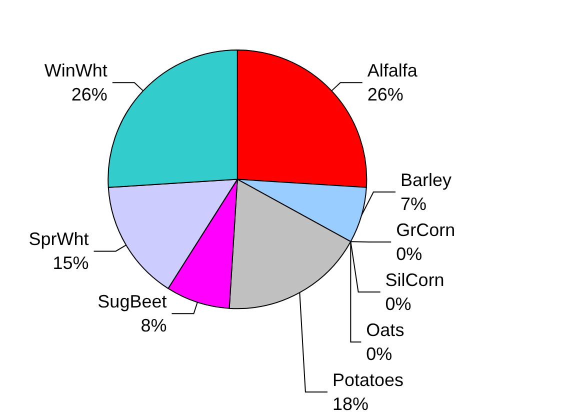 This screenshot has height=417, width=579. Describe the element at coordinates (76, 70) in the screenshot. I see `slice-label: WinWht` at that location.